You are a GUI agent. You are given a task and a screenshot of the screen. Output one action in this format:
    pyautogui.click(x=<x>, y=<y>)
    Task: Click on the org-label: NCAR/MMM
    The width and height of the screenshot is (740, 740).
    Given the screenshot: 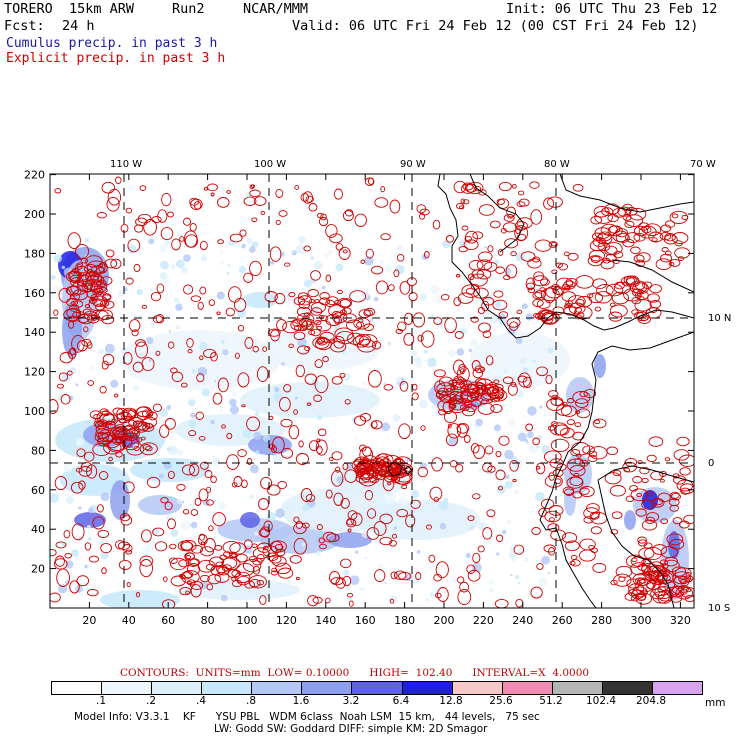 What is the action you would take?
    pyautogui.click(x=276, y=9)
    